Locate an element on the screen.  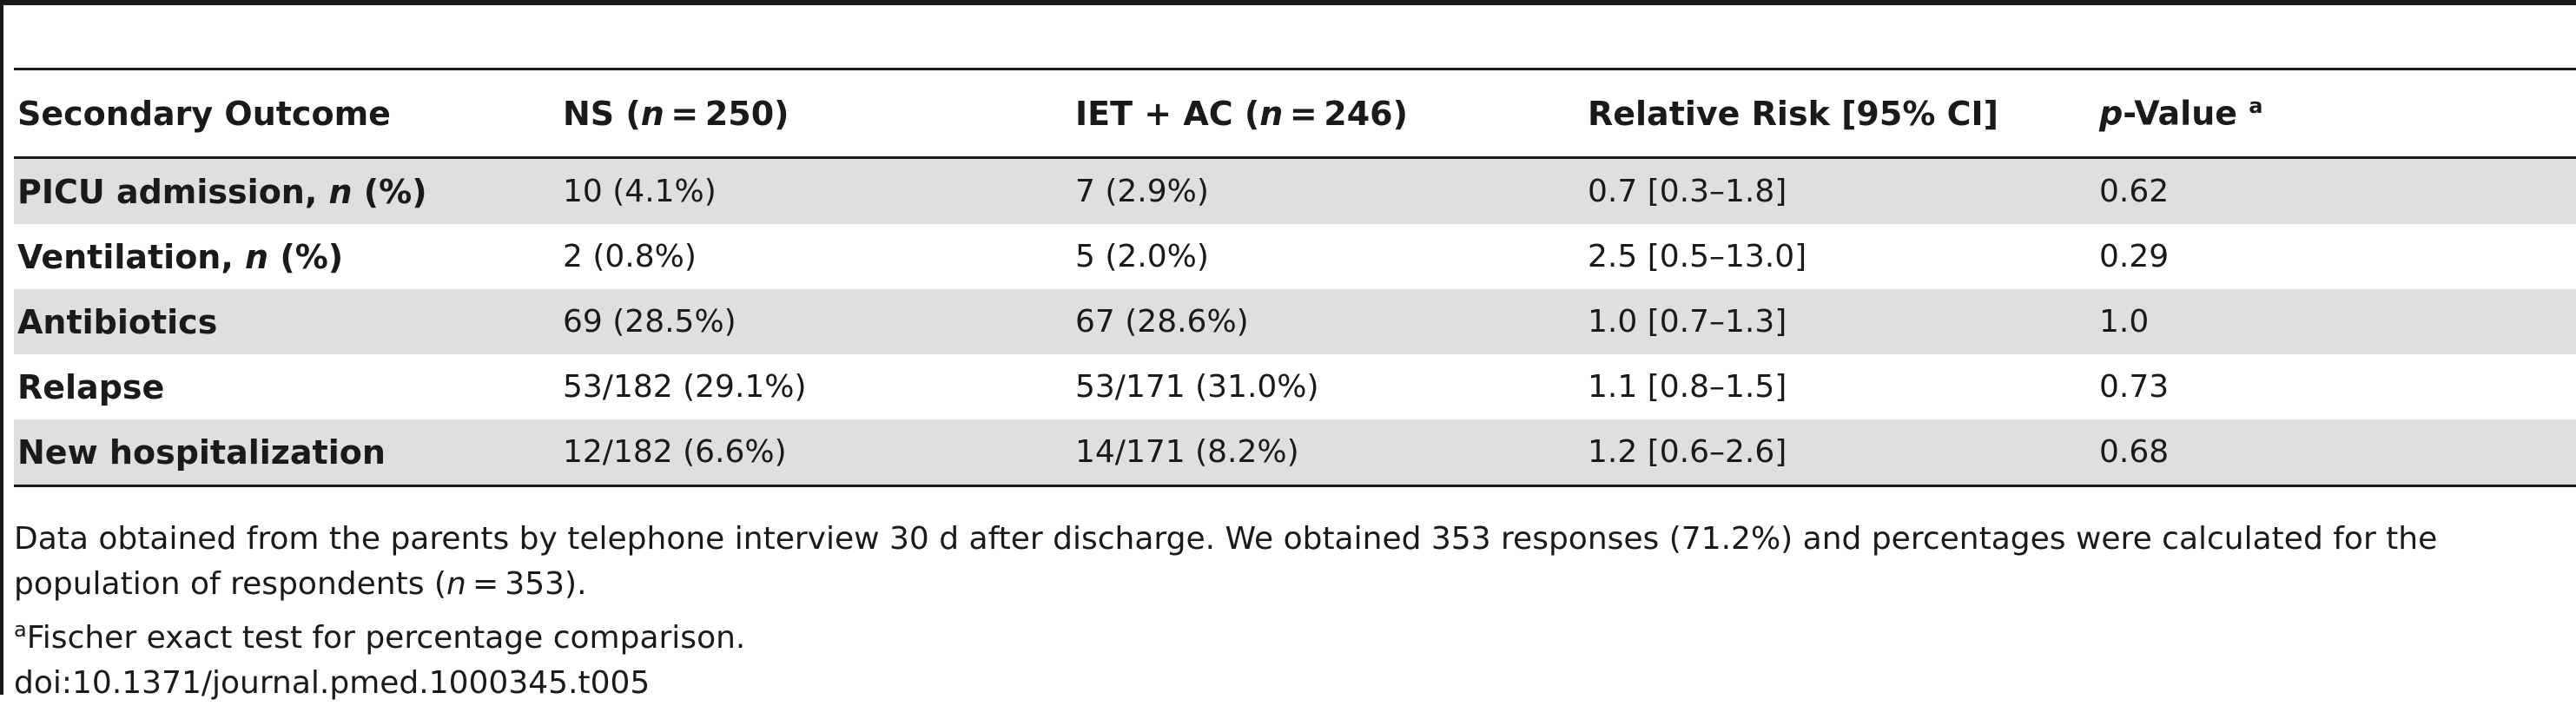
cell-p-value: 0.29 is located at coordinates (2135, 256).